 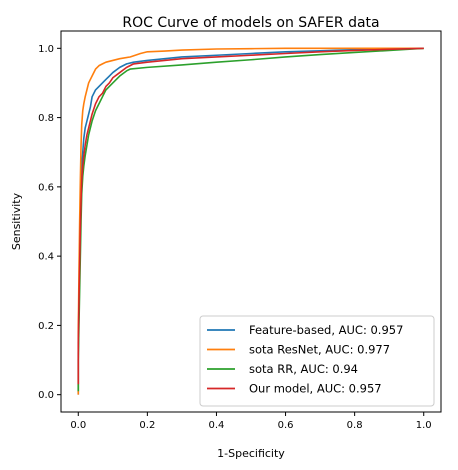 I want to click on x-axis-ticks: 0.0 0.2 0.4 0.6 0.8 1.0, so click(x=251, y=421).